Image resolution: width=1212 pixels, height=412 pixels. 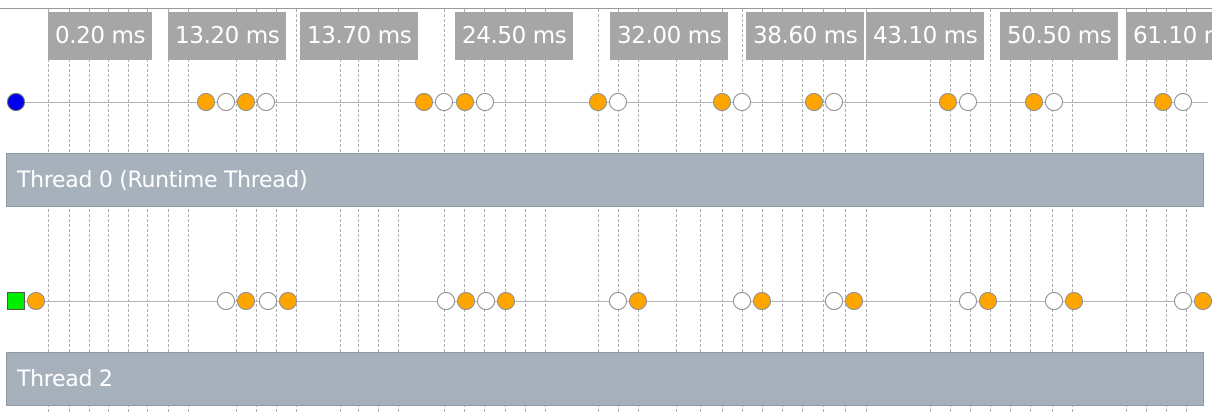 I want to click on timeline-top-rule, so click(x=606, y=8).